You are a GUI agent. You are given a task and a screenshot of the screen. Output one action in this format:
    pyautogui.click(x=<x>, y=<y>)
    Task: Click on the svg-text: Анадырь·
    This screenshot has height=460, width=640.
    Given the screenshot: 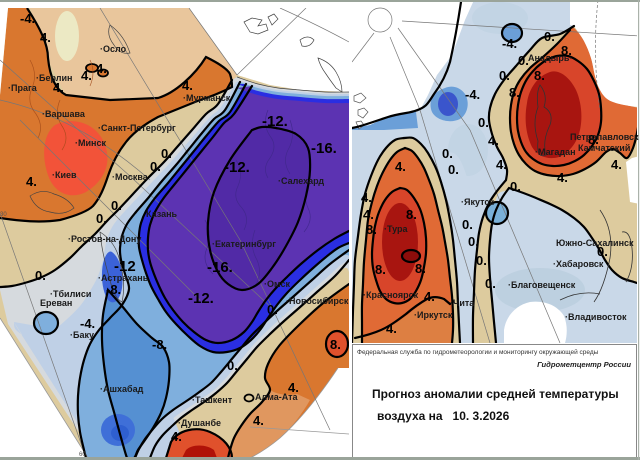 What is the action you would take?
    pyautogui.click(x=550, y=58)
    